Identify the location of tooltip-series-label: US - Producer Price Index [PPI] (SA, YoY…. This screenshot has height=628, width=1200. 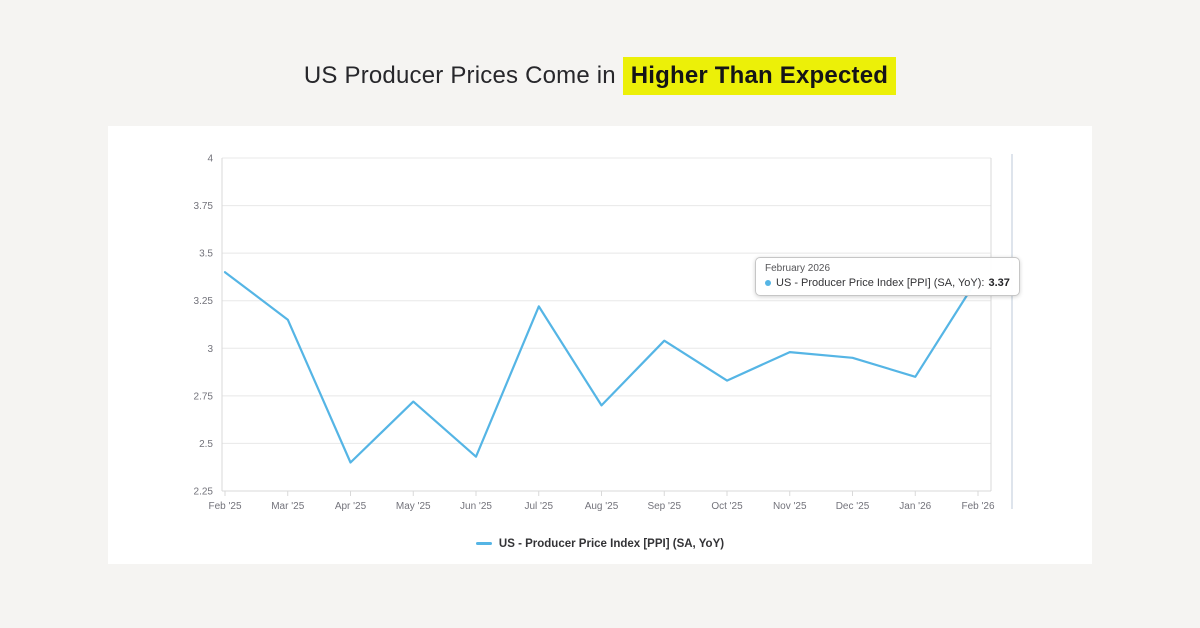
(880, 283).